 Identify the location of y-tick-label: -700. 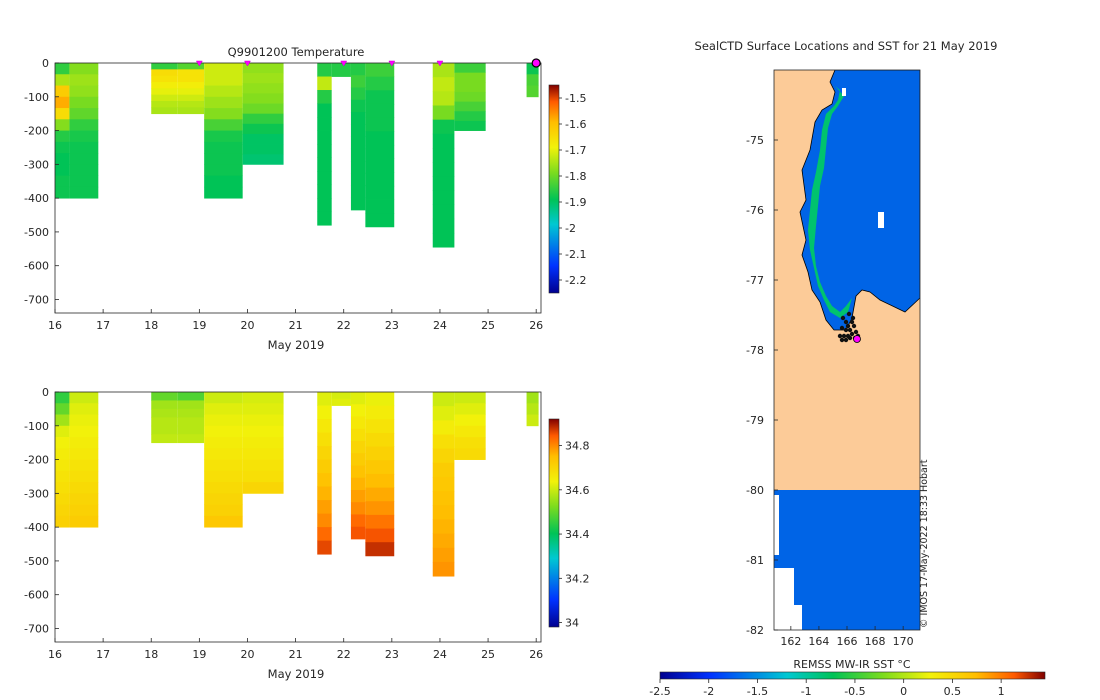
(36, 299).